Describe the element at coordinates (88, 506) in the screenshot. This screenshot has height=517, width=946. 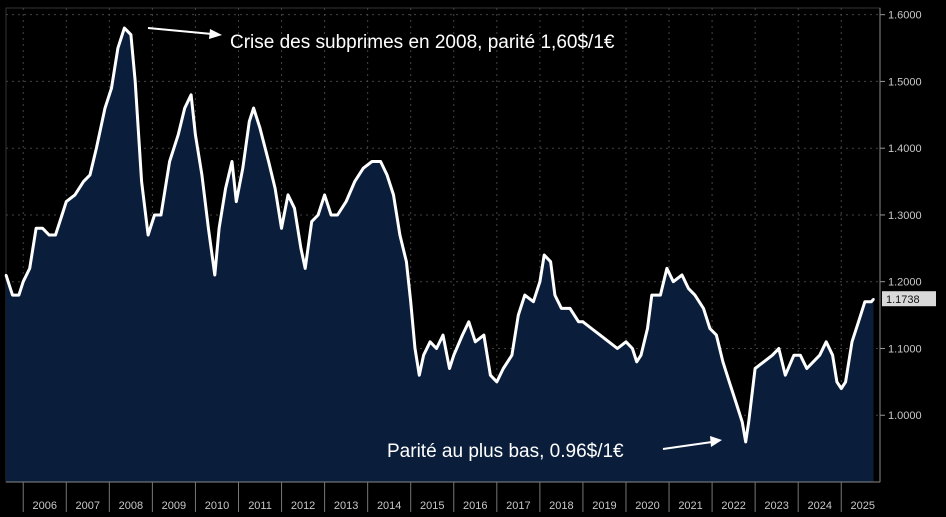
I see `x-tick-label: 2007` at that location.